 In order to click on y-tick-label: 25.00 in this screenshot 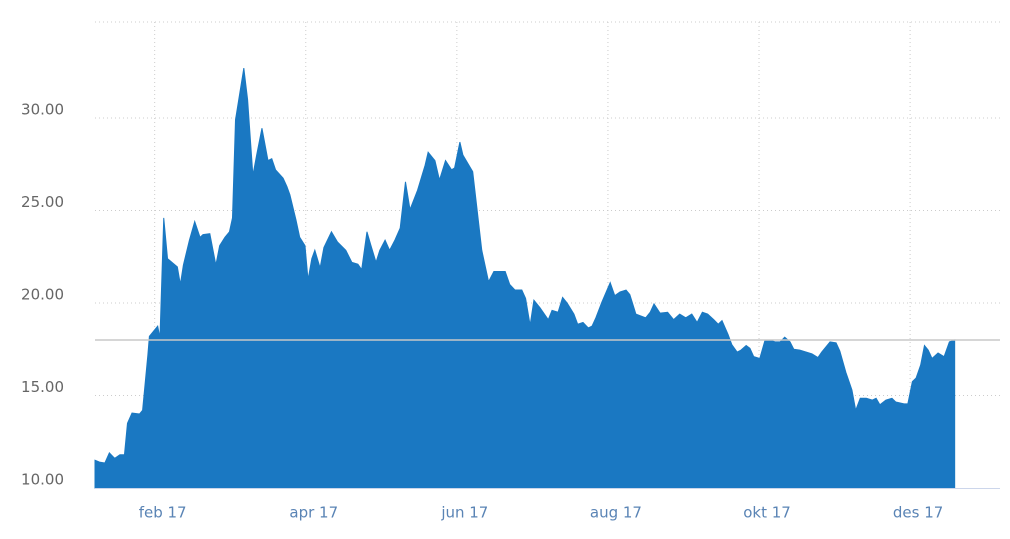, I will do `click(42, 202)`.